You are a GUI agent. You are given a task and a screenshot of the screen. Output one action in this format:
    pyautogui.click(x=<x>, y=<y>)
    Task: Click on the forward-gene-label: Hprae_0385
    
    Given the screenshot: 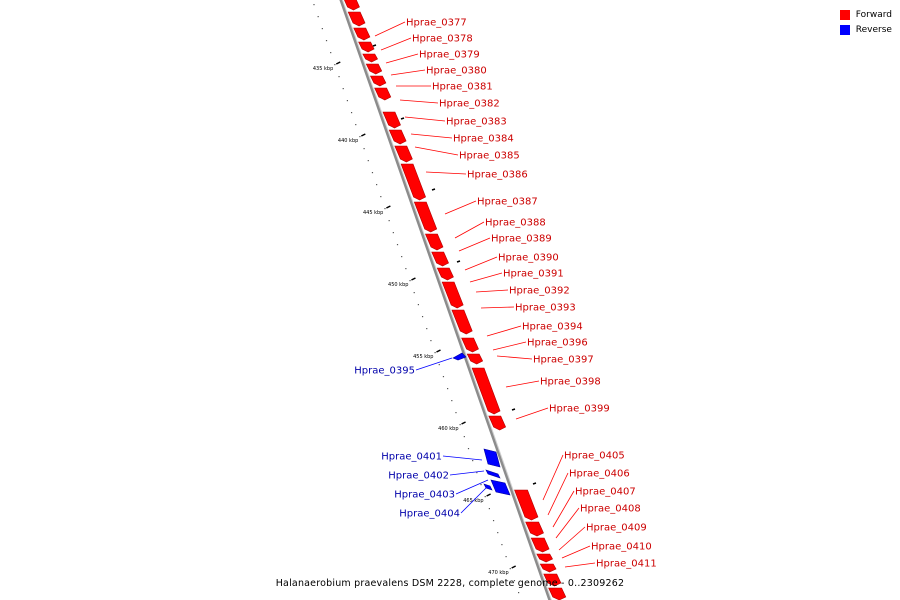 What is the action you would take?
    pyautogui.click(x=489, y=156)
    